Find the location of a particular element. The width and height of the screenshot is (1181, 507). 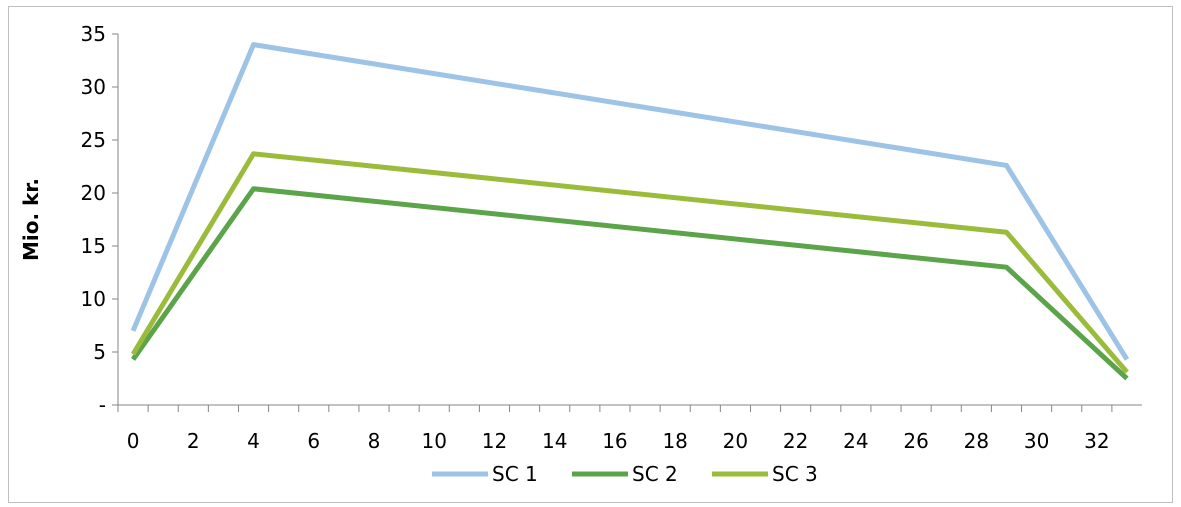

y-tick-label: 20 is located at coordinates (93, 193).